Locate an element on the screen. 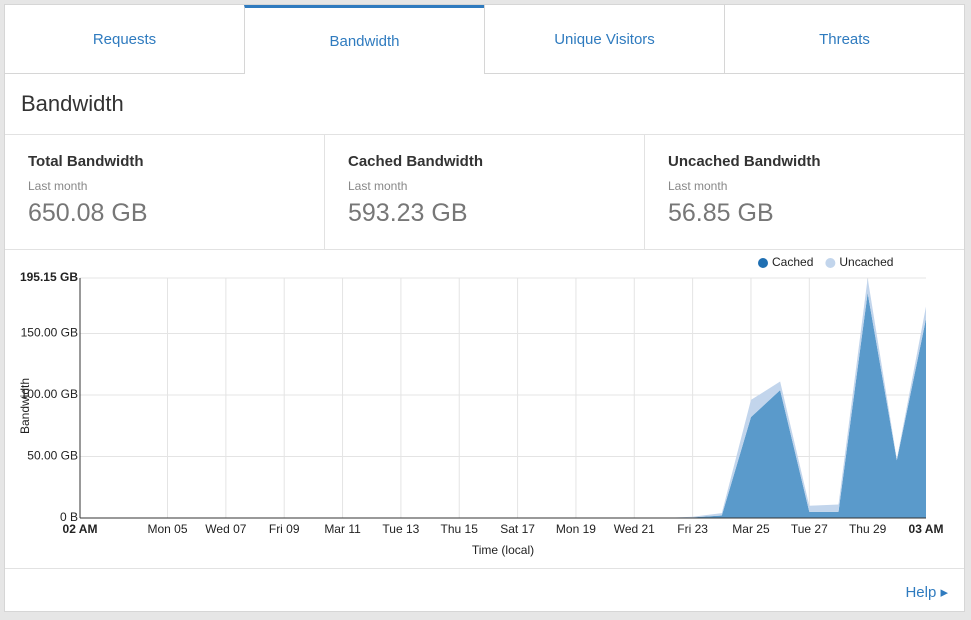 The width and height of the screenshot is (971, 620). x-axis-label: Time (local) is located at coordinates (503, 550).